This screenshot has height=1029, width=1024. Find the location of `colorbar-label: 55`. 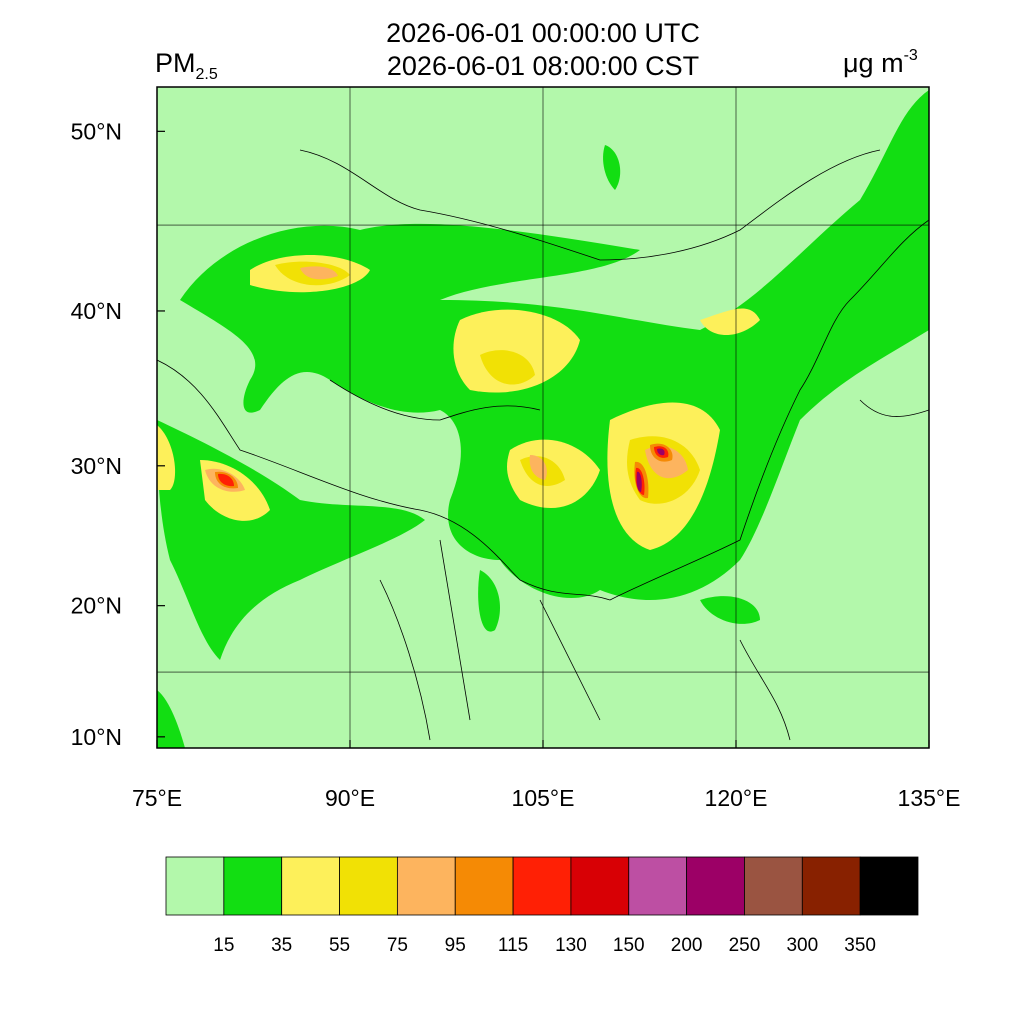

colorbar-label: 55 is located at coordinates (339, 945).